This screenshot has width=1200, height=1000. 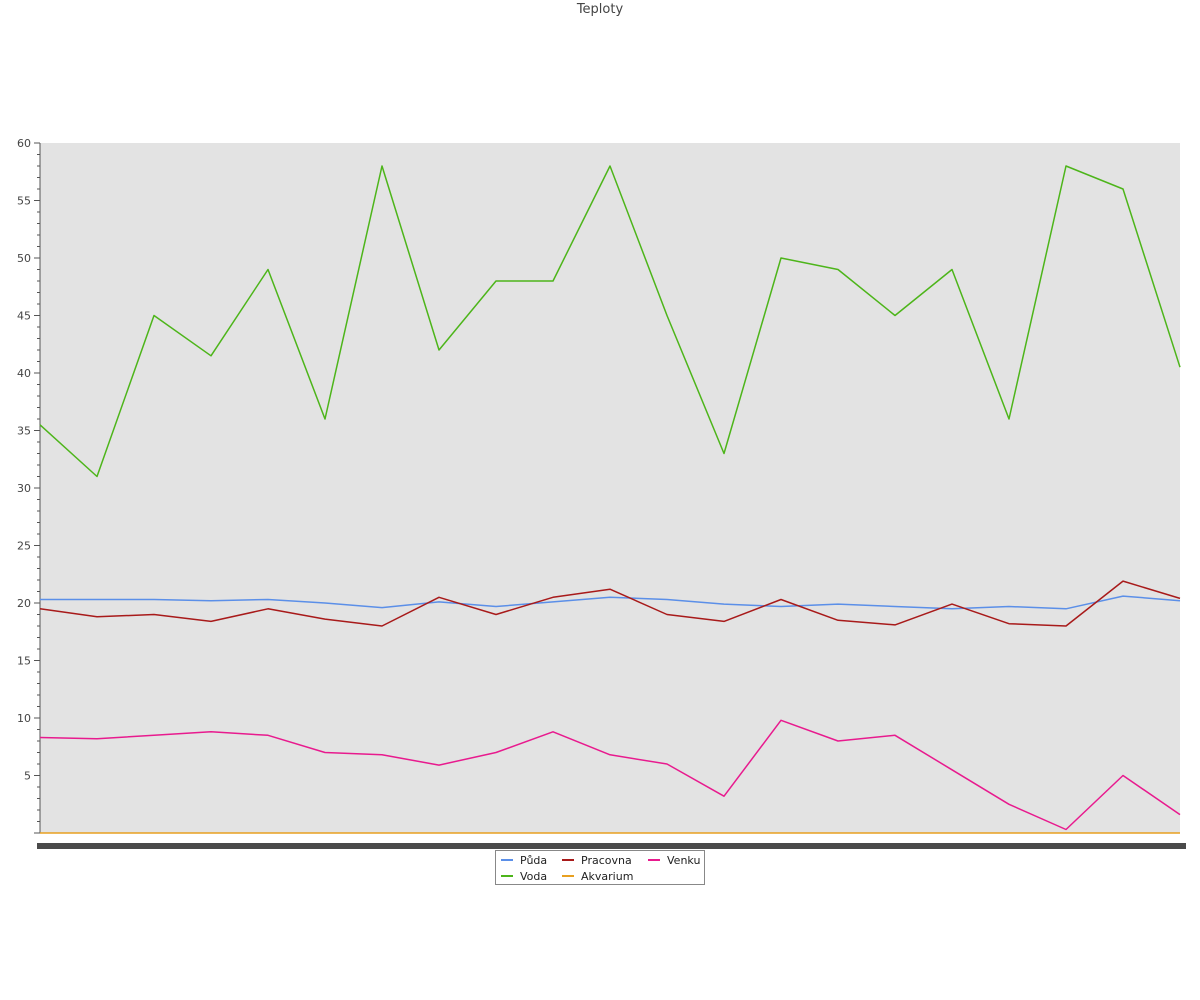 I want to click on x-axis-band, so click(x=611, y=846).